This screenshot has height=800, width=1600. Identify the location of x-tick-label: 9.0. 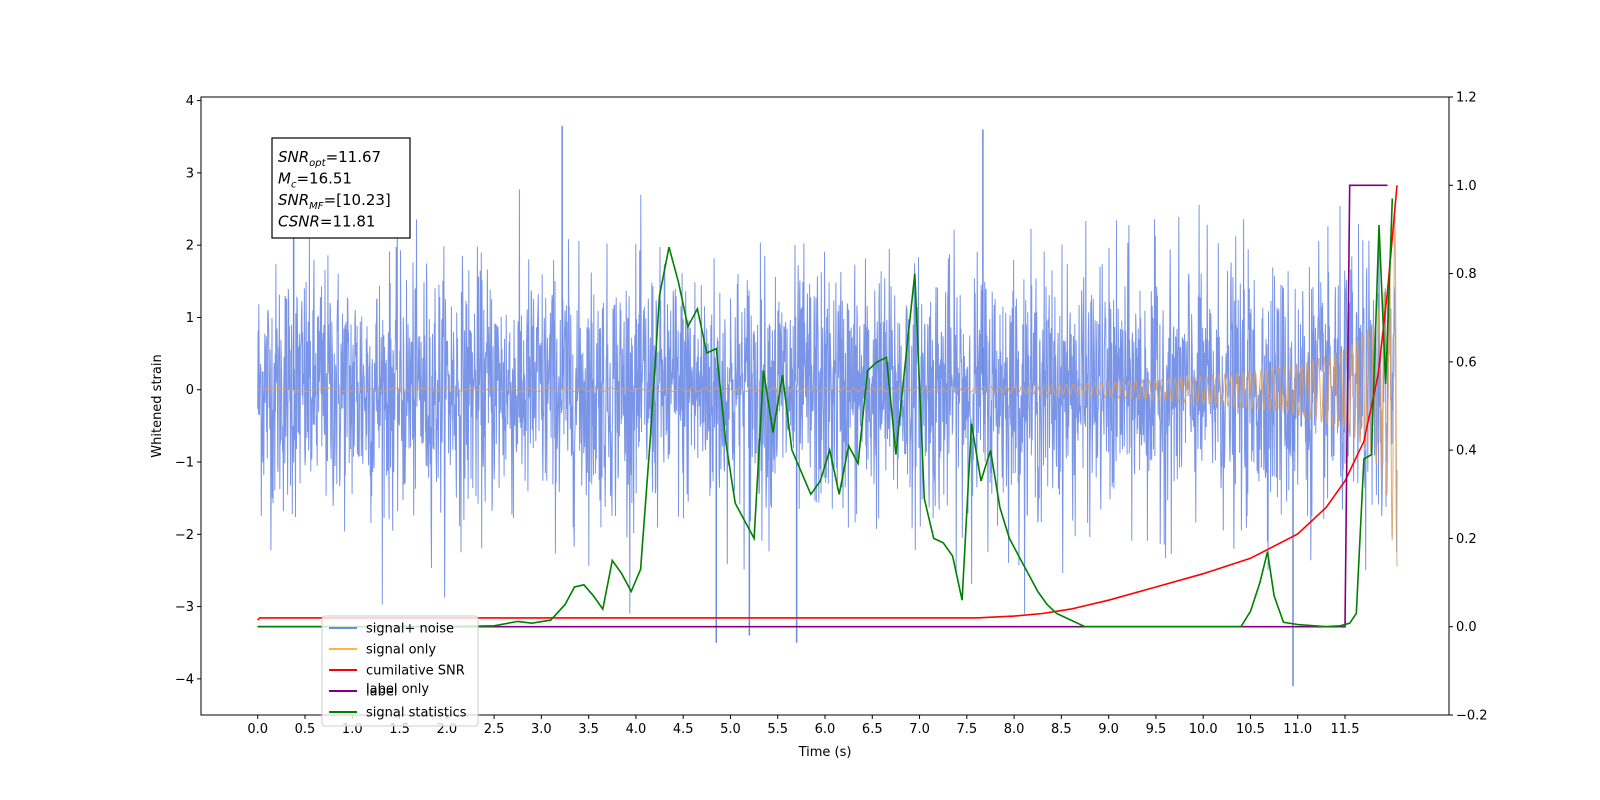
(1108, 729).